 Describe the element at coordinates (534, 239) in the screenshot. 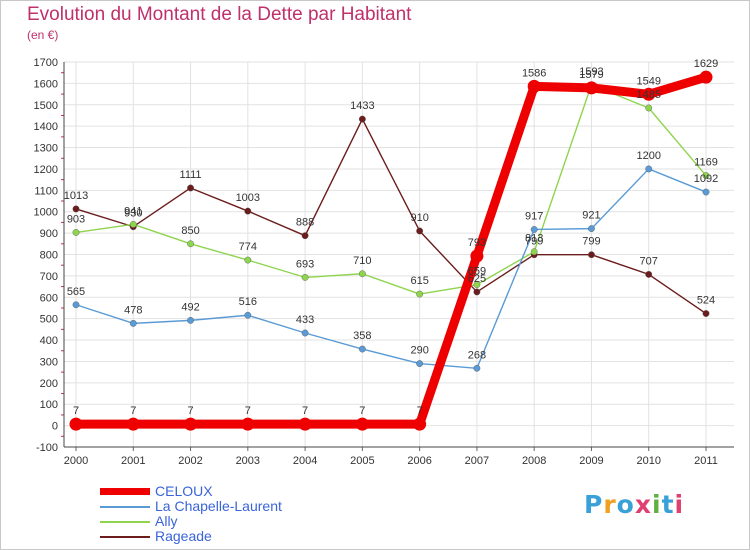

I see `data-label-ally: 813` at that location.